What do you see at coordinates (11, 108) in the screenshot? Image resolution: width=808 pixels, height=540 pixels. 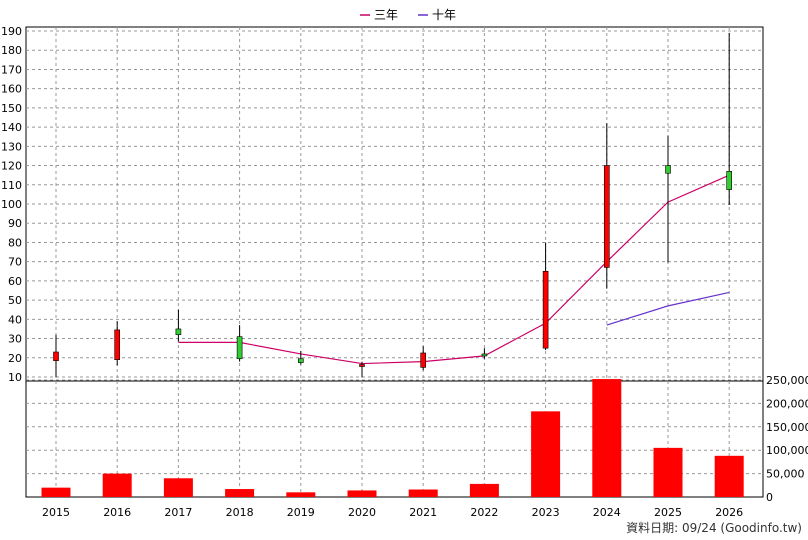 I see `price-tick-label: 150` at bounding box center [11, 108].